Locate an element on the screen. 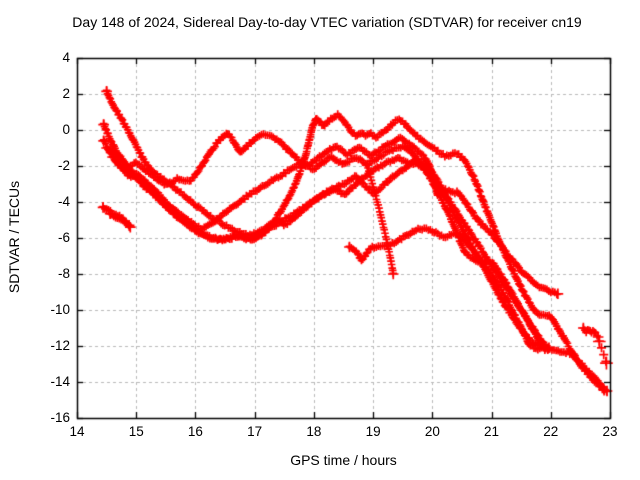 Image resolution: width=640 pixels, height=480 pixels. y-tick-label: -14 is located at coordinates (60, 381).